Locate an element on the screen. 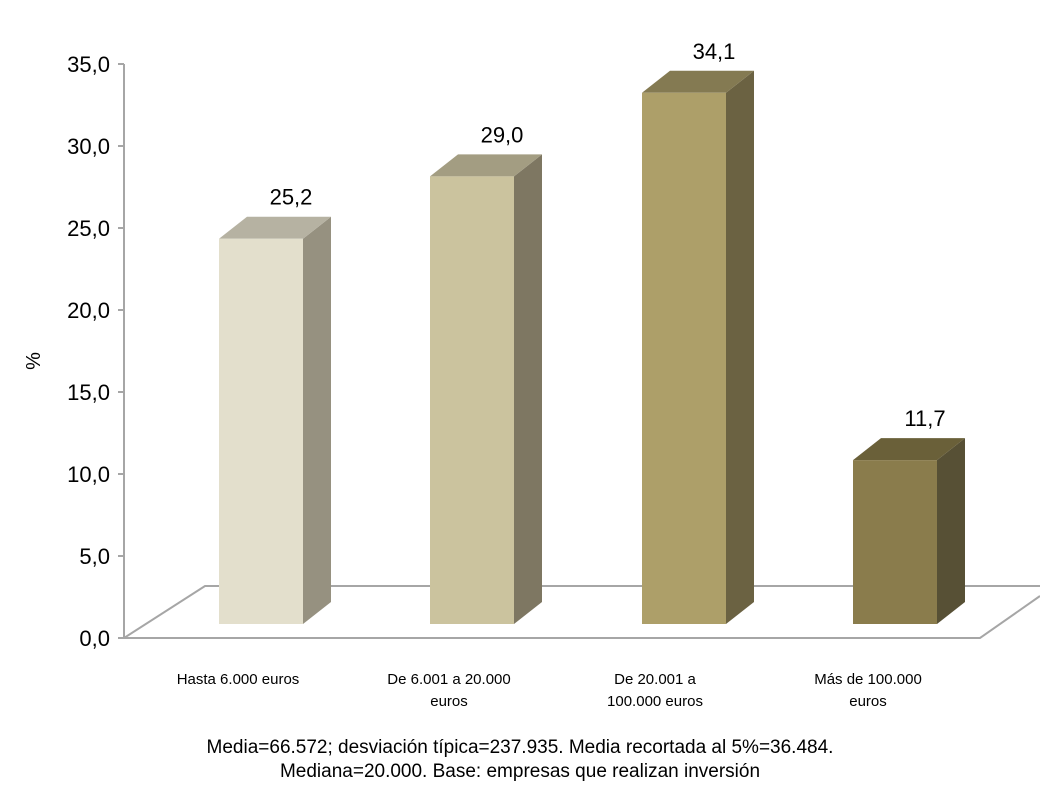 The height and width of the screenshot is (785, 1040). y-tick-label: 5,0 is located at coordinates (94, 556).